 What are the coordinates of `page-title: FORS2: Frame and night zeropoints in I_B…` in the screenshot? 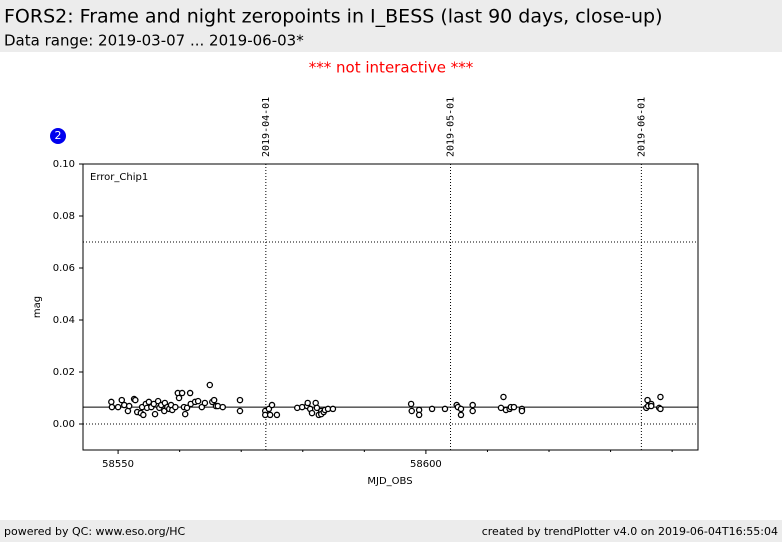 It's located at (333, 17).